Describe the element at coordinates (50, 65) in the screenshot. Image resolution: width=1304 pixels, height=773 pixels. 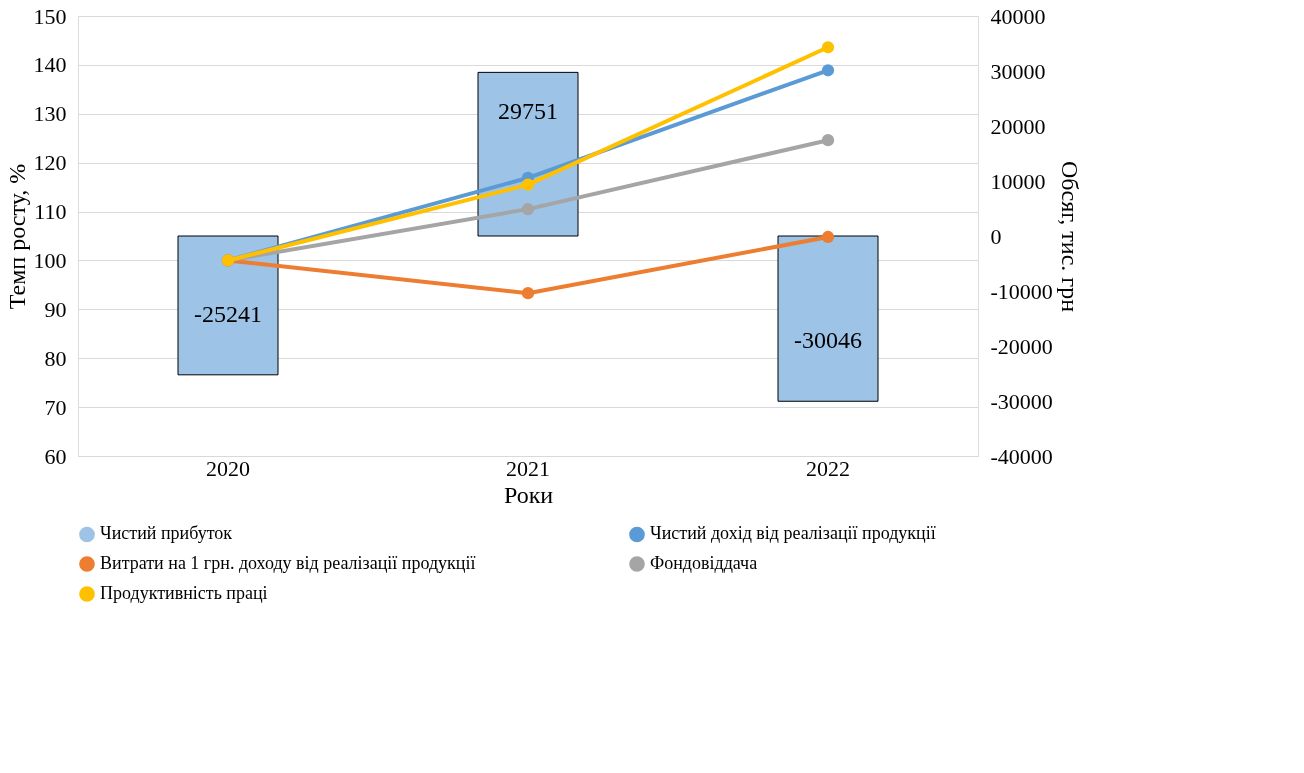
I see `y-tick-label: 140` at that location.